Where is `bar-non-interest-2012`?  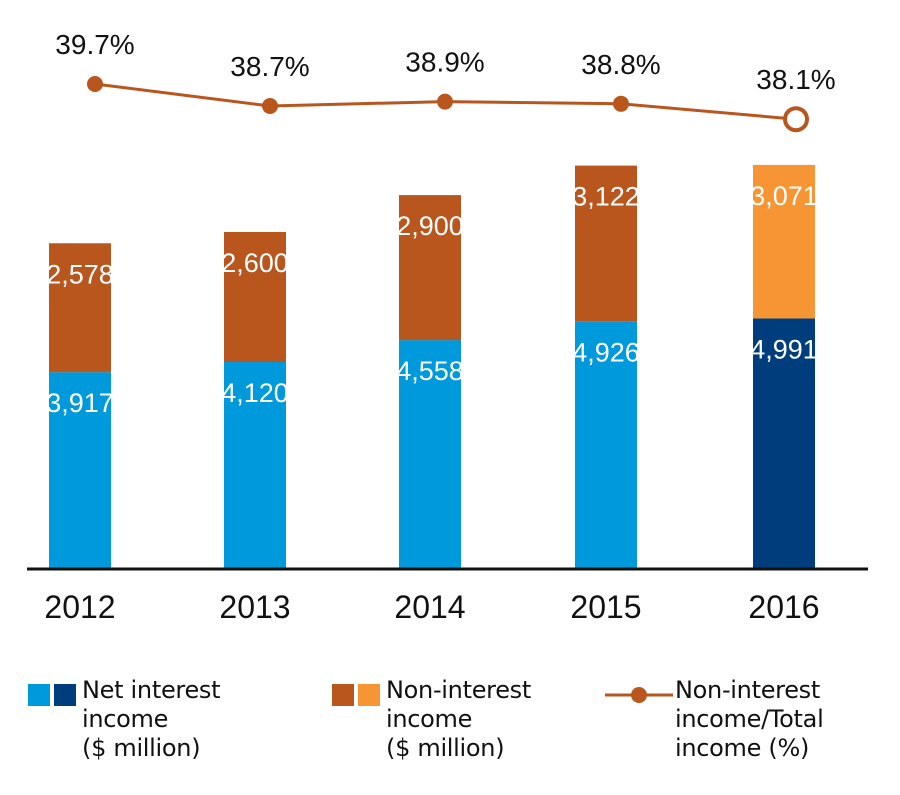 bar-non-interest-2012 is located at coordinates (80, 308).